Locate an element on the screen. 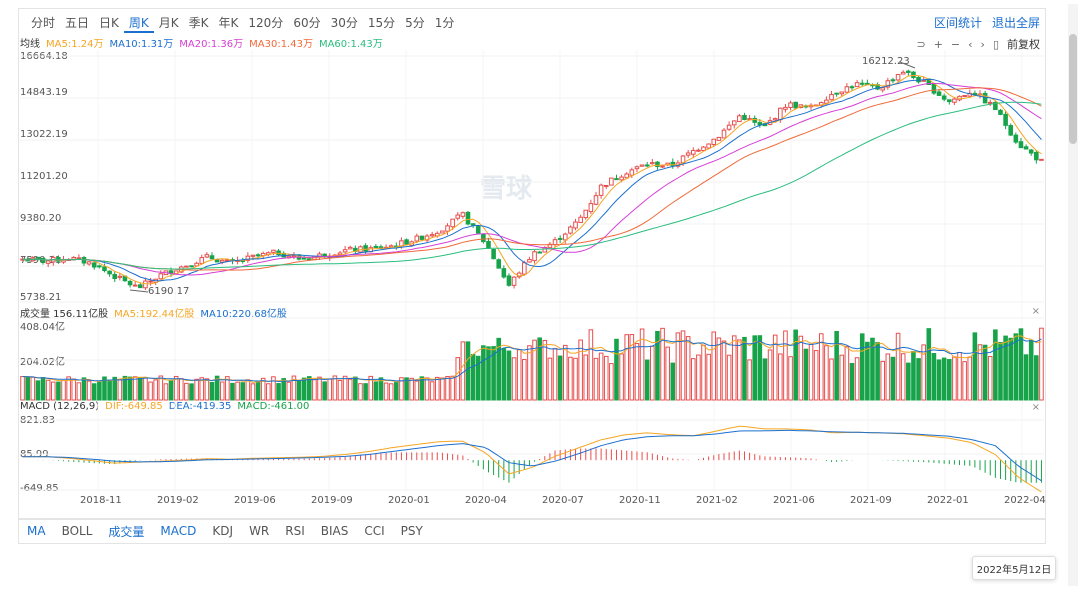 The width and height of the screenshot is (1080, 590). next-icon: › is located at coordinates (982, 44).